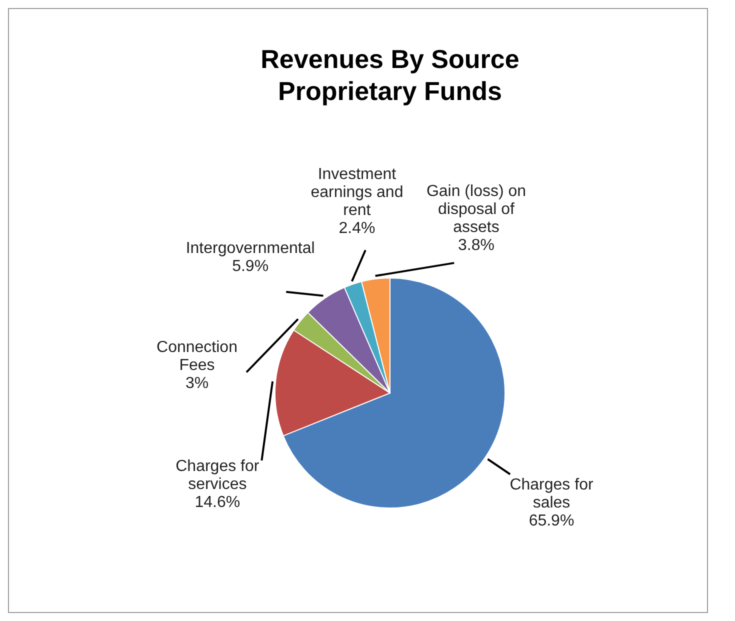 This screenshot has height=621, width=735. I want to click on slice-label: Investment earnings and rent, so click(357, 192).